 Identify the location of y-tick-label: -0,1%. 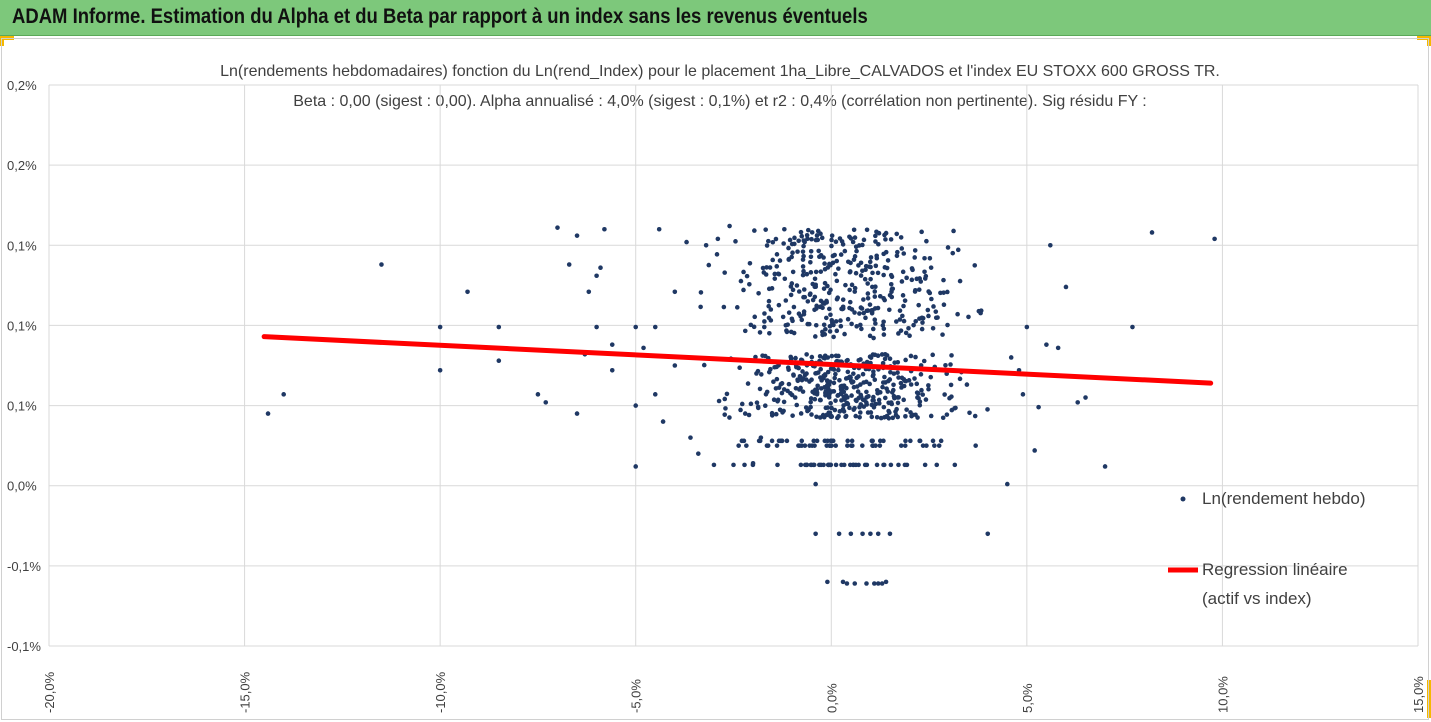
(24, 646).